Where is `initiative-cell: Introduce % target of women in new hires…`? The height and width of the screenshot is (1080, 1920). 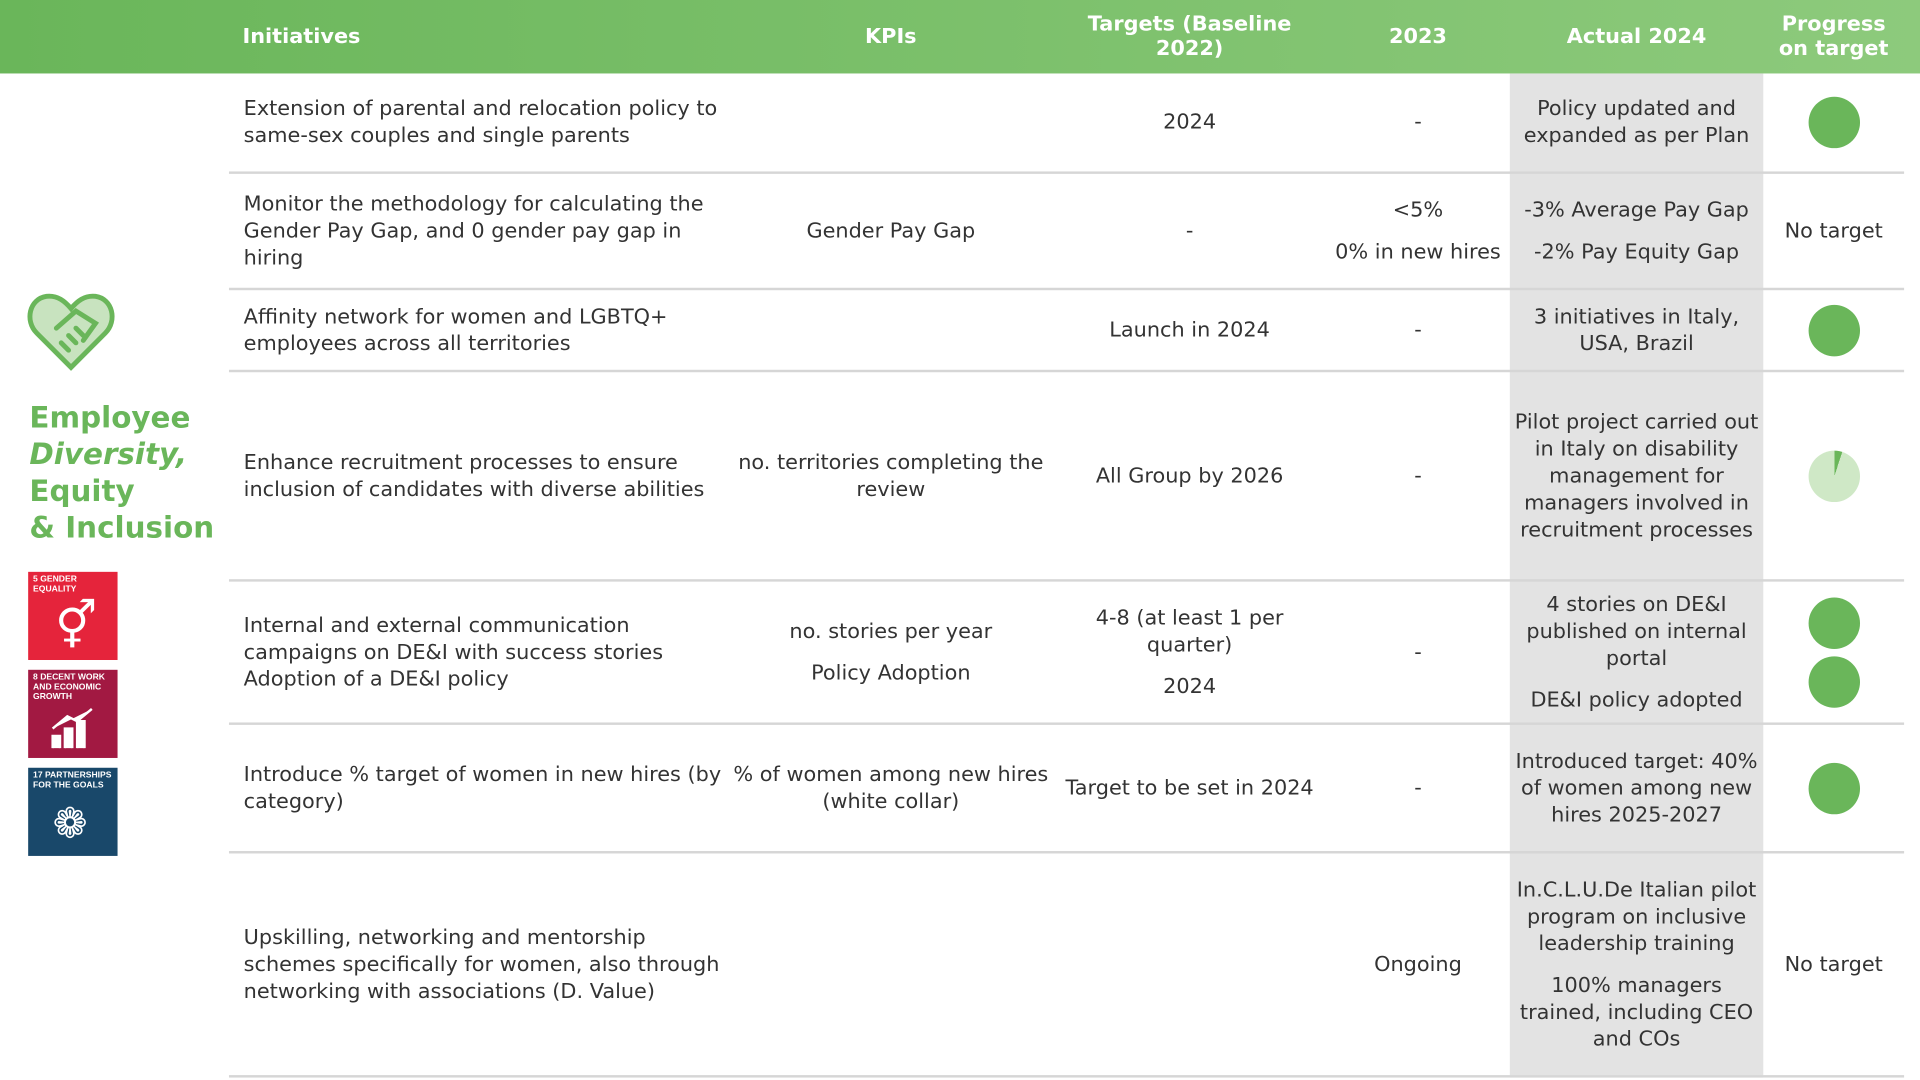
initiative-cell: Introduce % target of women in new hires… is located at coordinates (483, 788).